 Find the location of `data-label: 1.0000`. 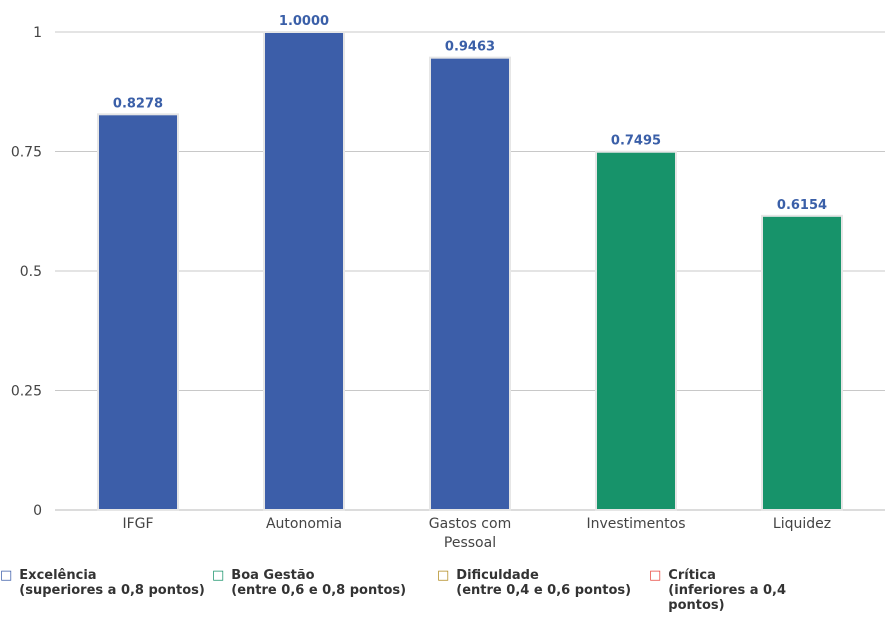

data-label: 1.0000 is located at coordinates (304, 21).